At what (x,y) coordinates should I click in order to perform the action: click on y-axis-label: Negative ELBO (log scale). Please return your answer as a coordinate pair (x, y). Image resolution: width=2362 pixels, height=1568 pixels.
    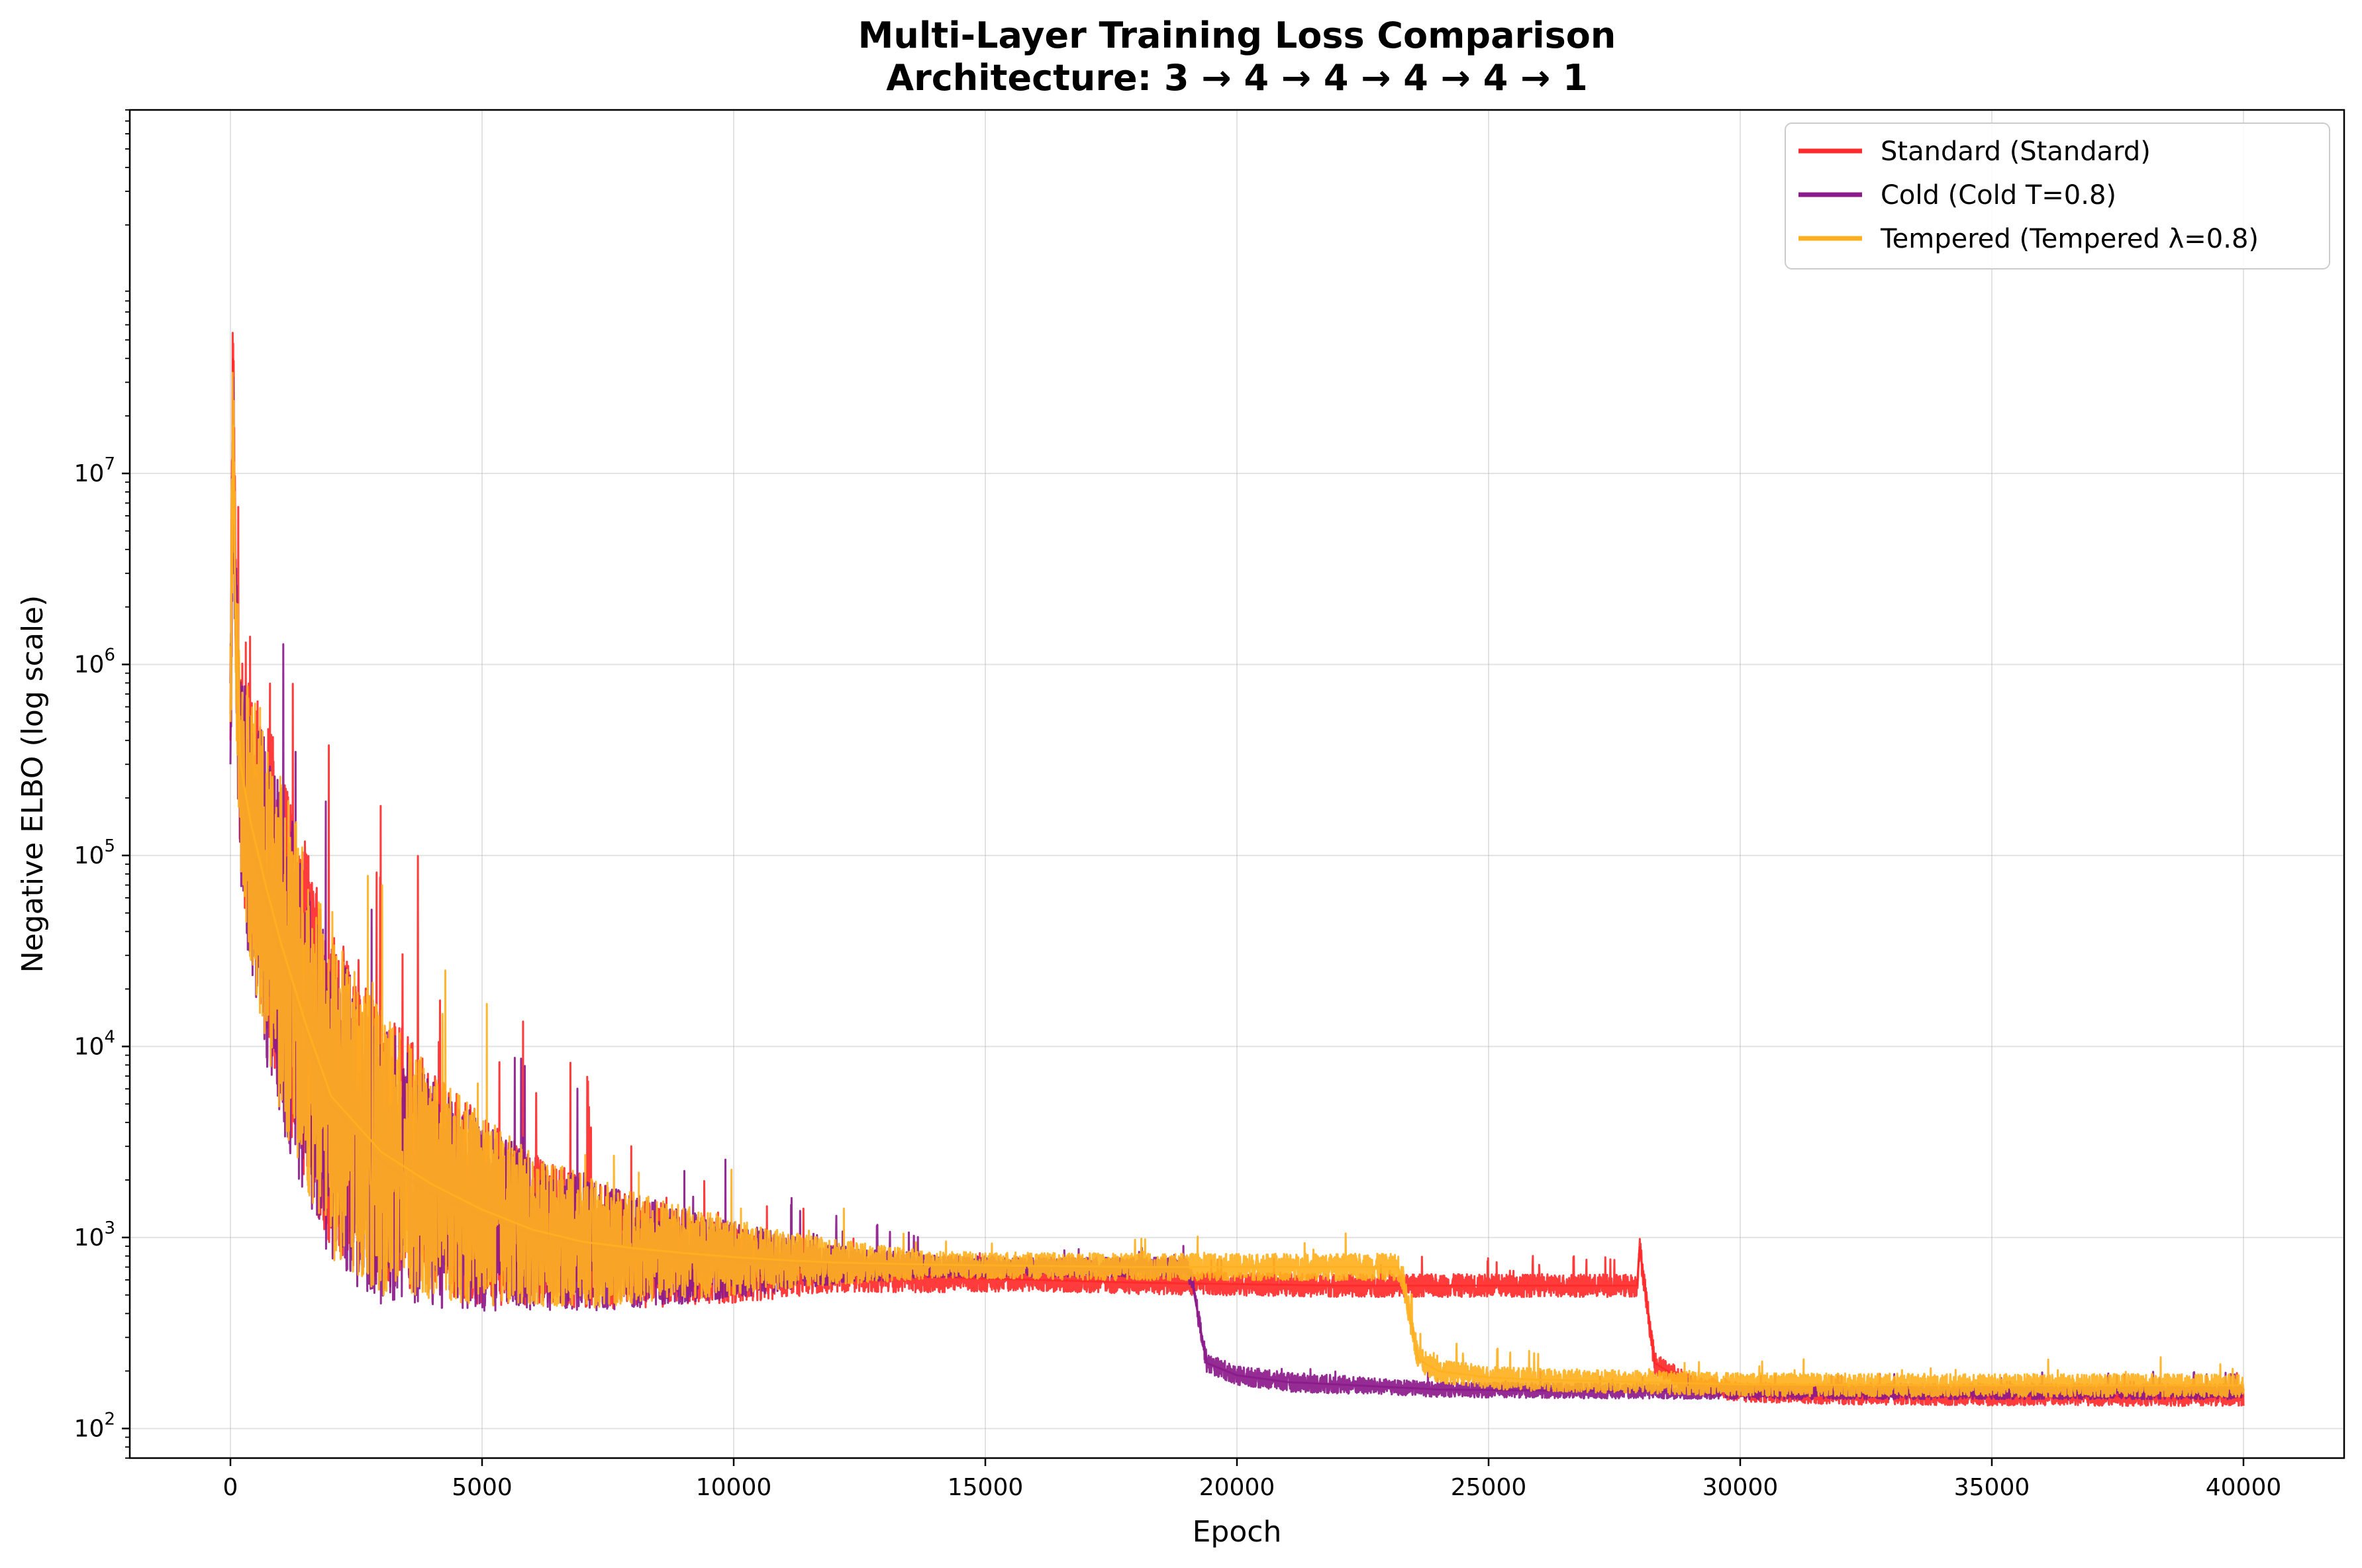
    Looking at the image, I should click on (33, 784).